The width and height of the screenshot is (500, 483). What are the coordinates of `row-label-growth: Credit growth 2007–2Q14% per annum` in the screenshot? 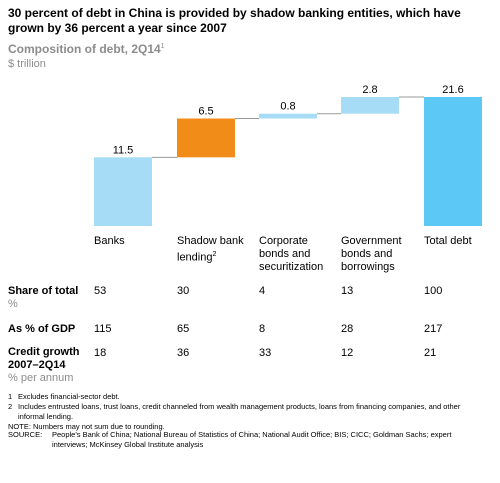 It's located at (48, 365).